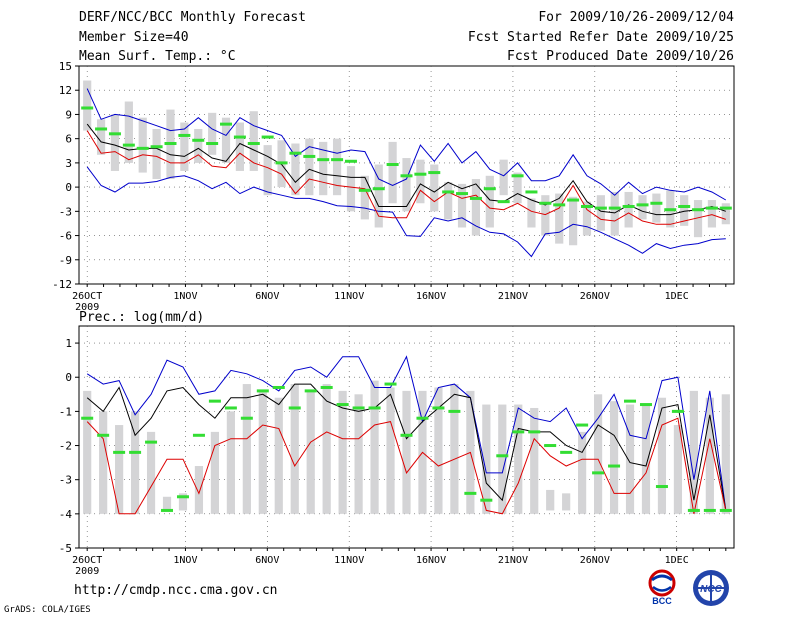 This screenshot has width=800, height=618. What do you see at coordinates (267, 296) in the screenshot?
I see `temp-xtick-label: 6NOV` at bounding box center [267, 296].